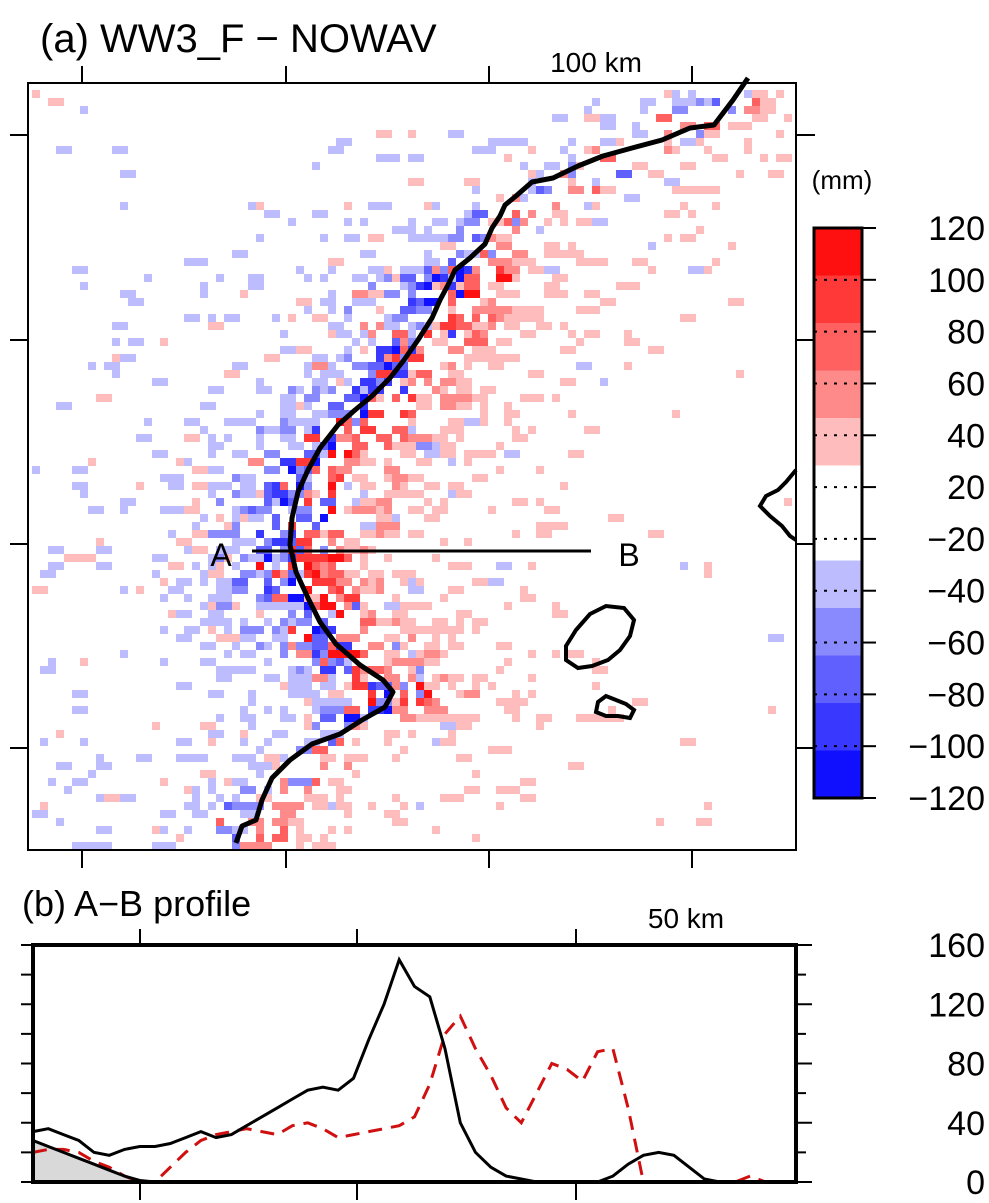 Image resolution: width=989 pixels, height=1203 pixels. What do you see at coordinates (615, 707) in the screenshot?
I see `island-small` at bounding box center [615, 707].